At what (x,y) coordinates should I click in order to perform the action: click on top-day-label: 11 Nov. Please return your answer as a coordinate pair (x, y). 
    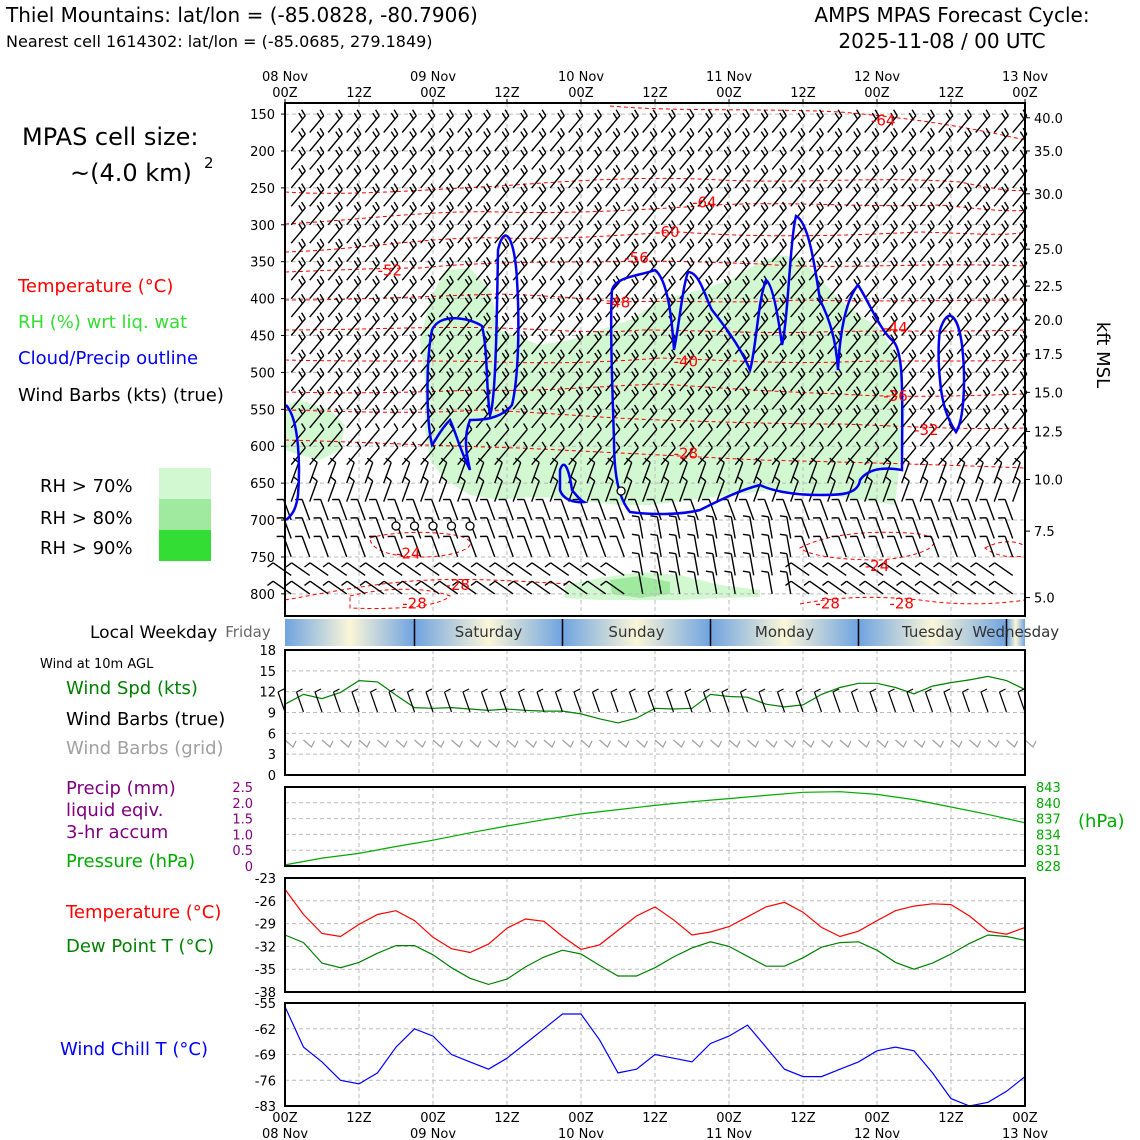
    Looking at the image, I should click on (729, 77).